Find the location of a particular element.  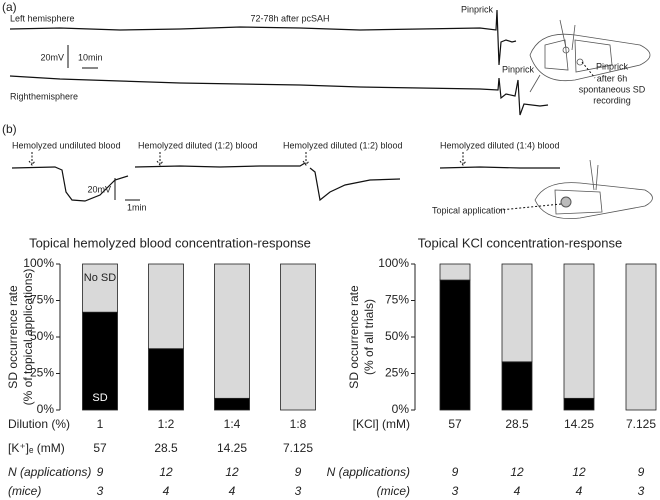

x-tick-label: 7.125 is located at coordinates (641, 424).